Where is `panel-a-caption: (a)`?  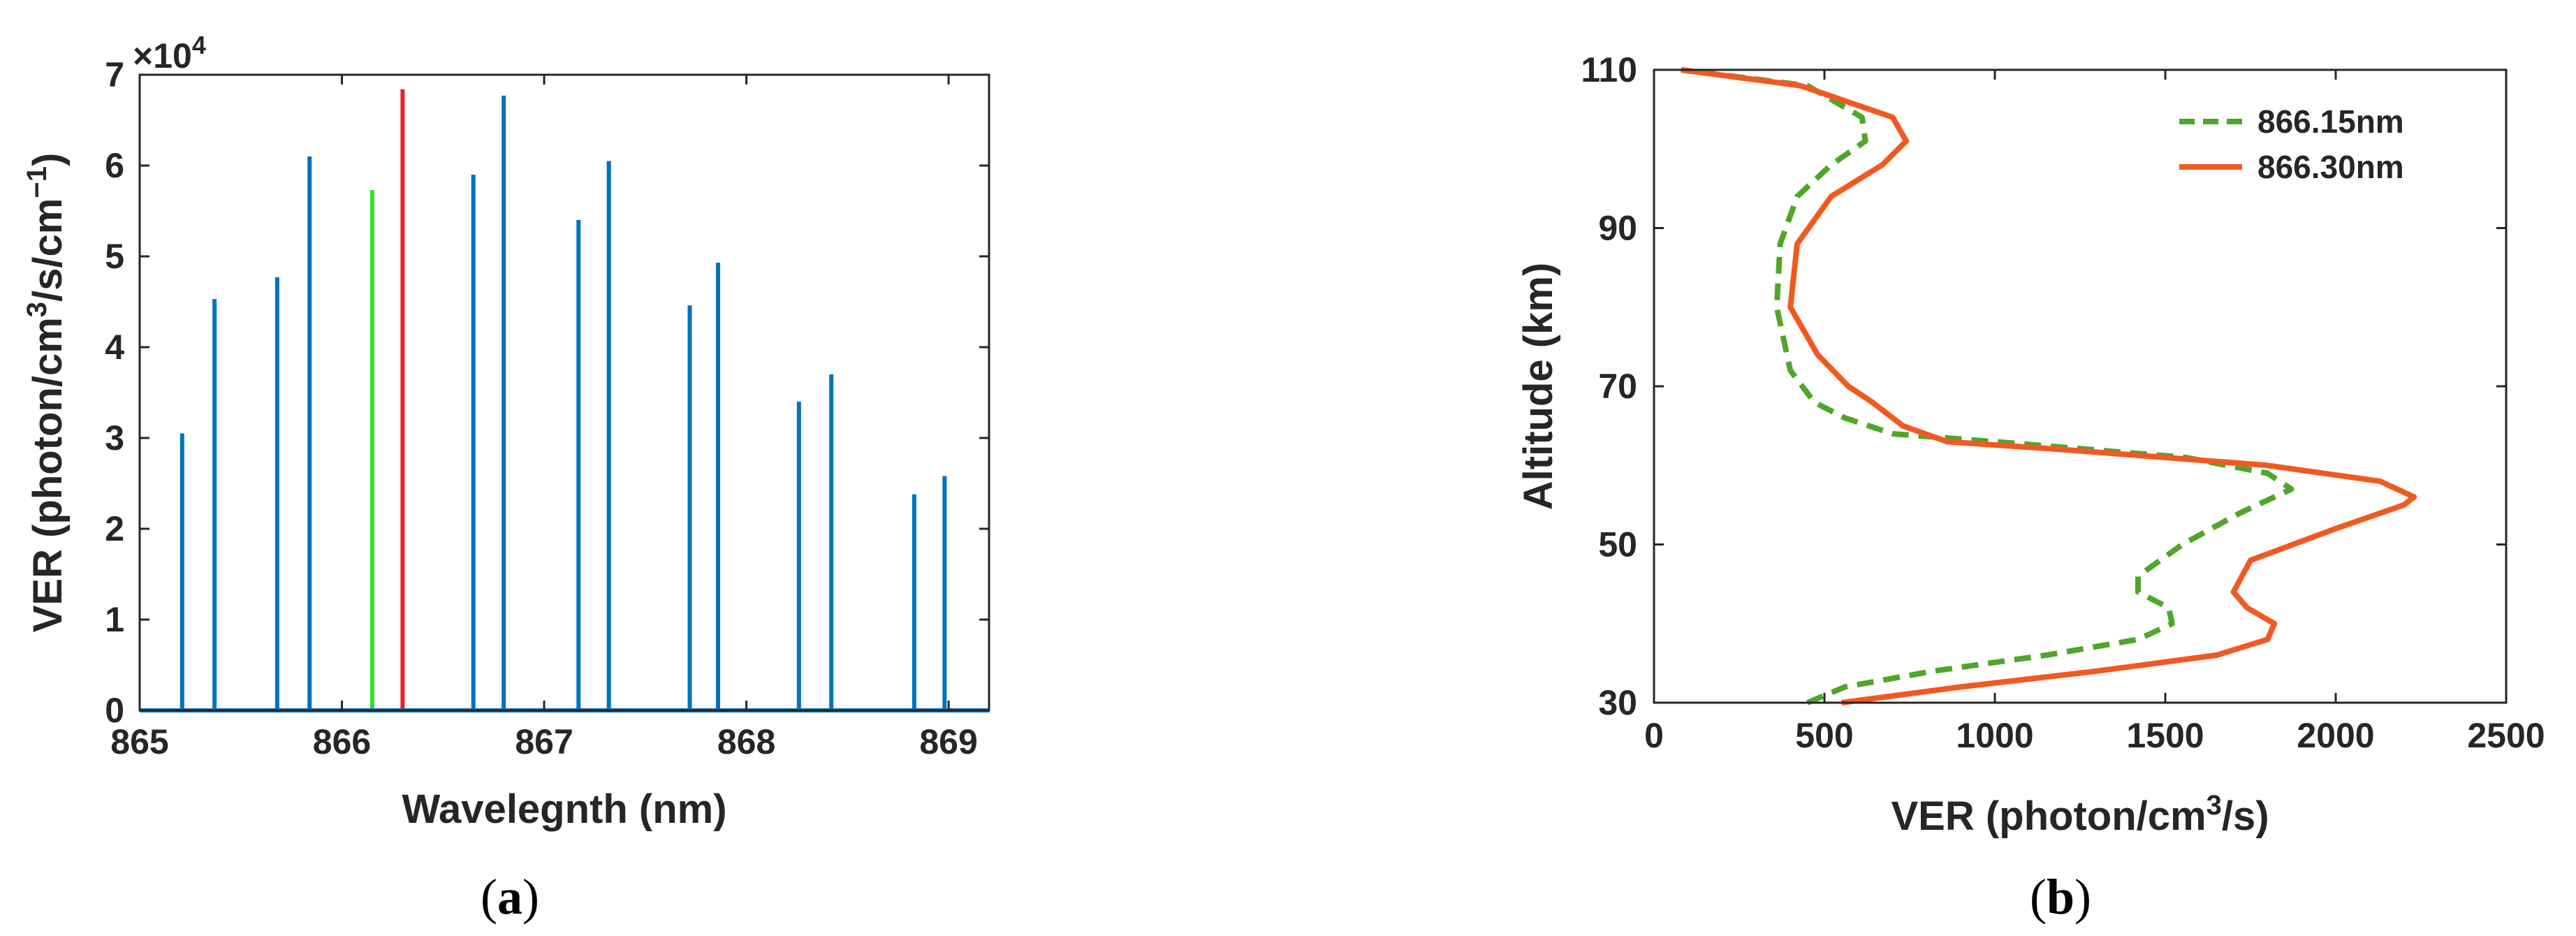 panel-a-caption: (a) is located at coordinates (510, 897).